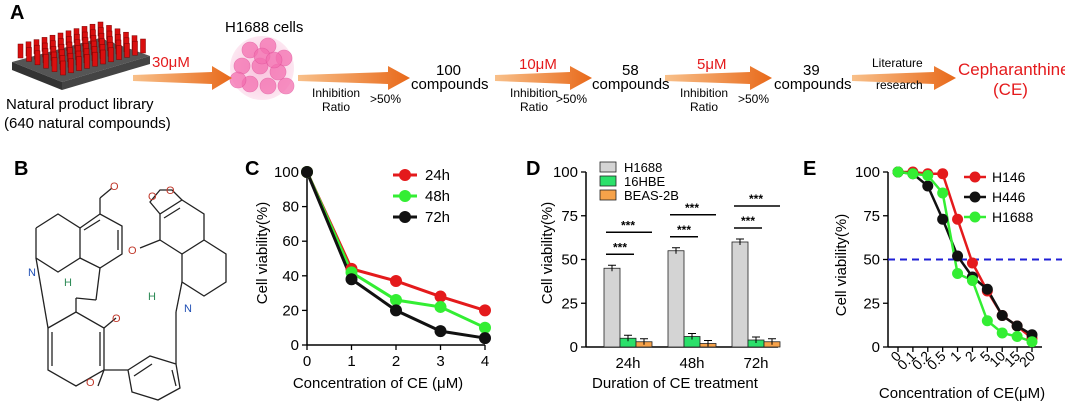  Describe the element at coordinates (396, 361) in the screenshot. I see `chart-c-xtick-label: 2` at that location.